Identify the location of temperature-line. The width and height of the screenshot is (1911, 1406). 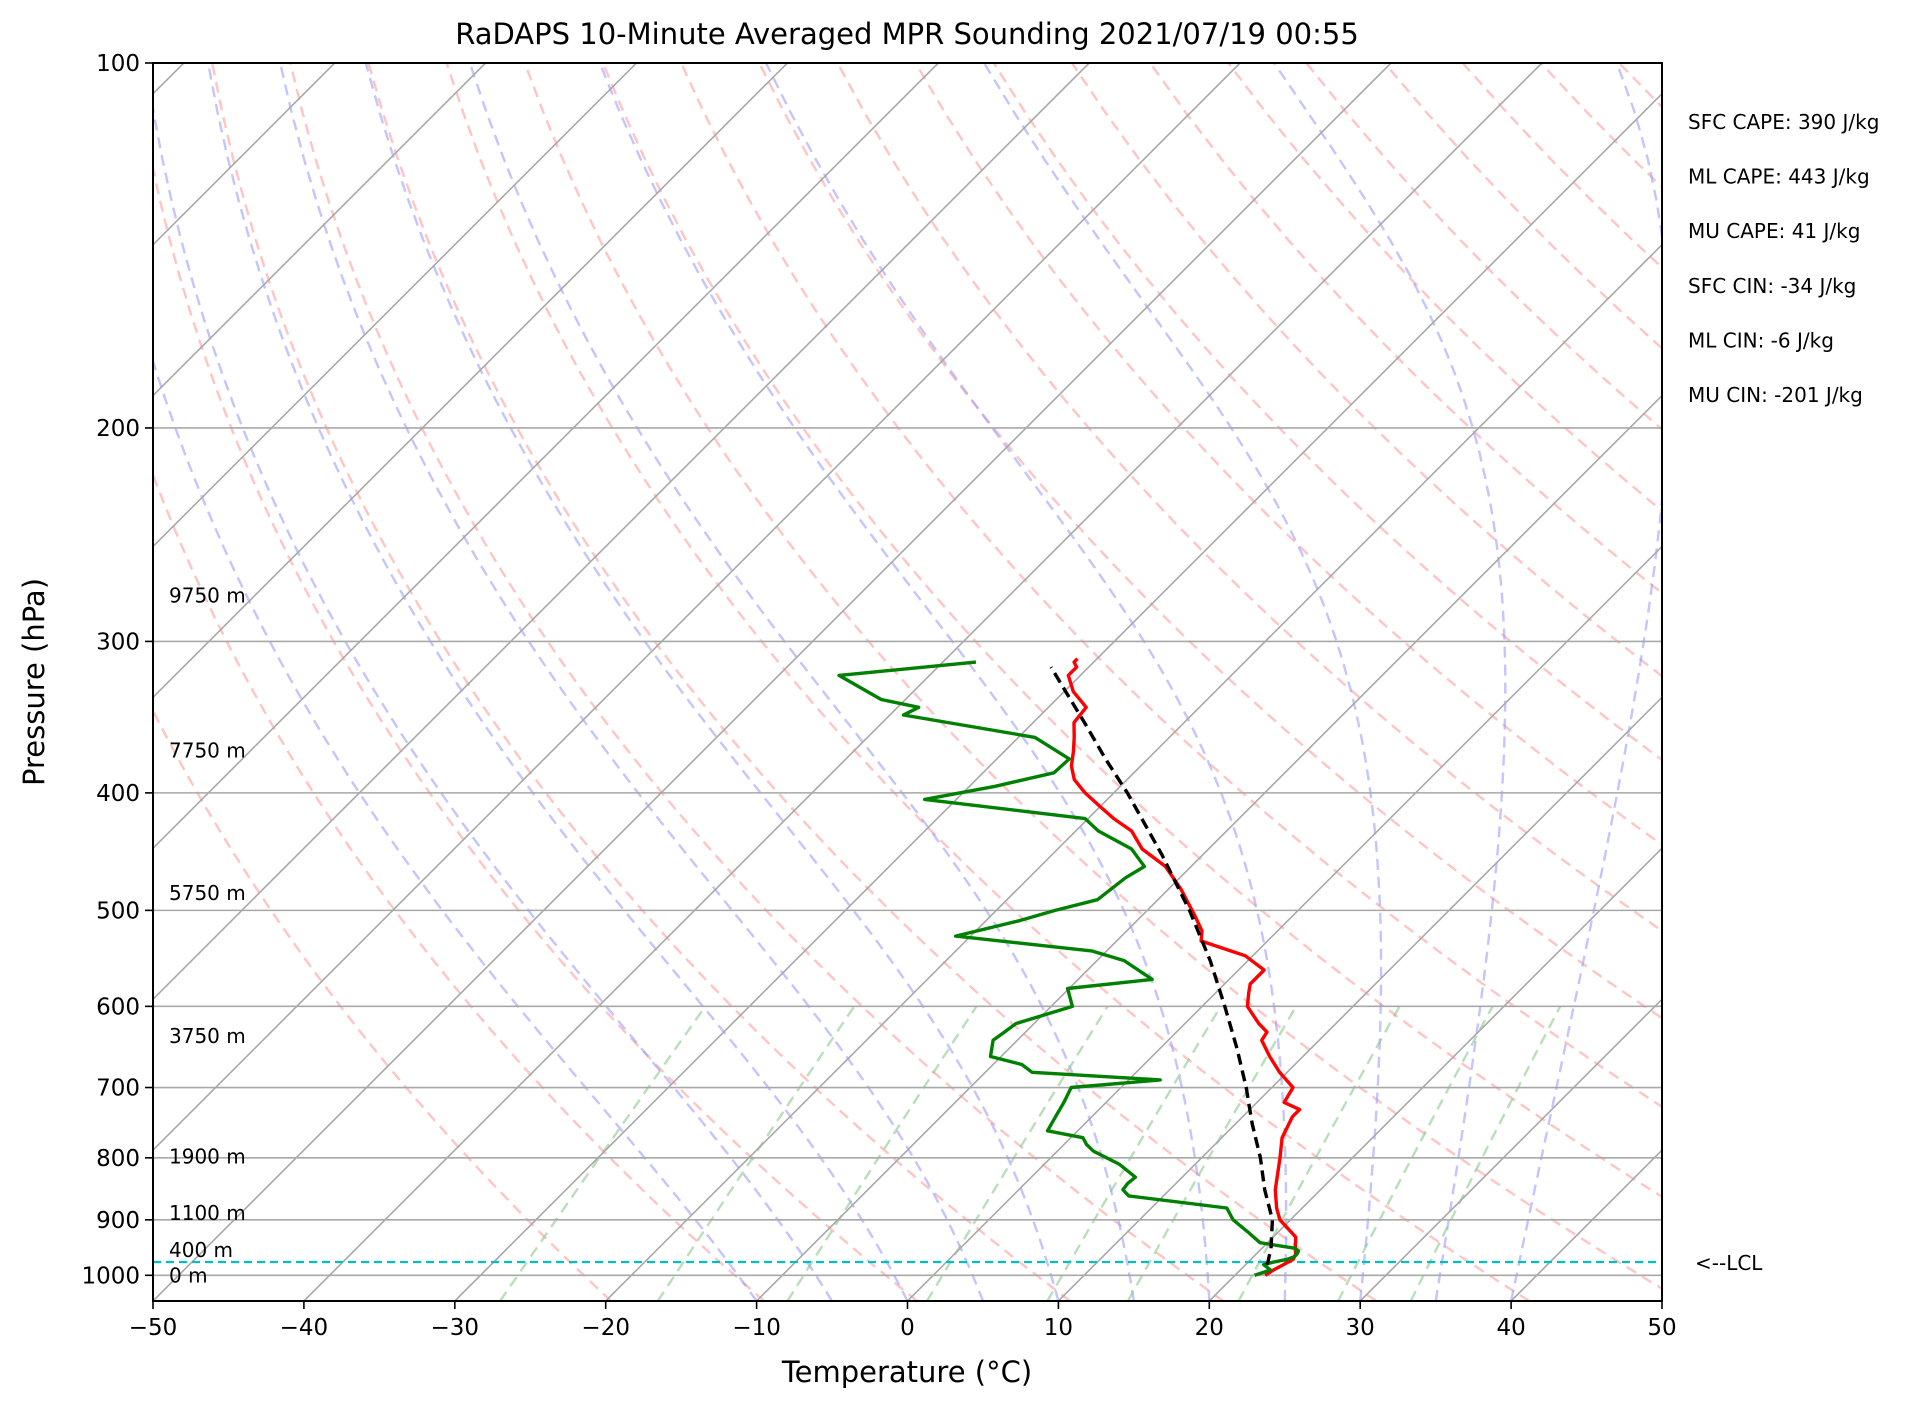
(1184, 967).